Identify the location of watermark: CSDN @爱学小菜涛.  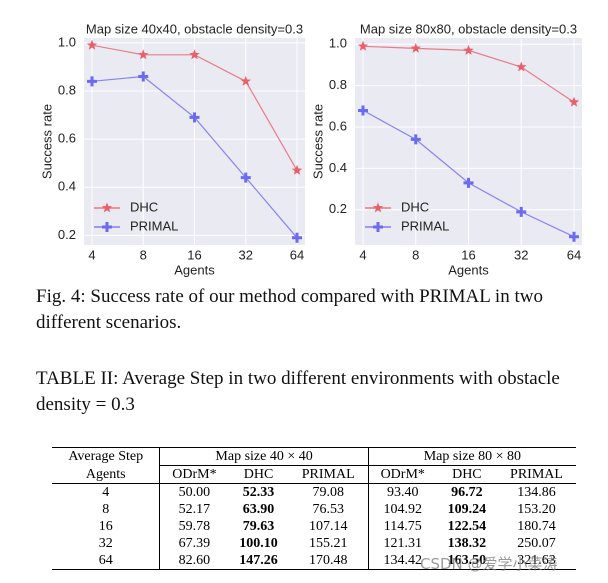
(489, 564).